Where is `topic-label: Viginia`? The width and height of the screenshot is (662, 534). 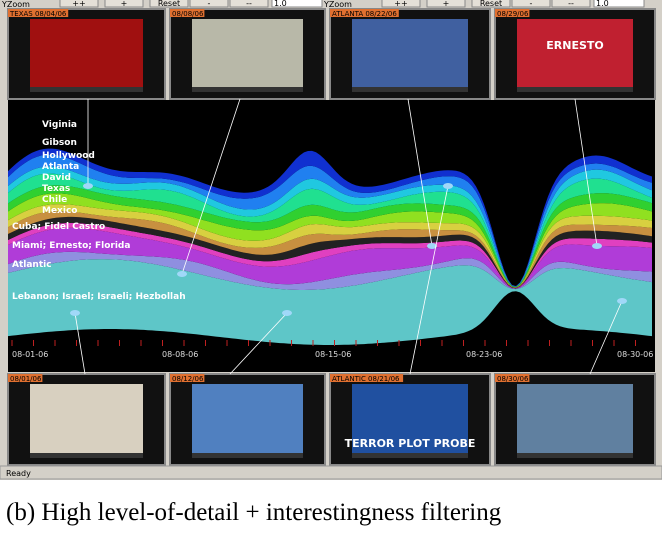
topic-label: Viginia is located at coordinates (59, 125).